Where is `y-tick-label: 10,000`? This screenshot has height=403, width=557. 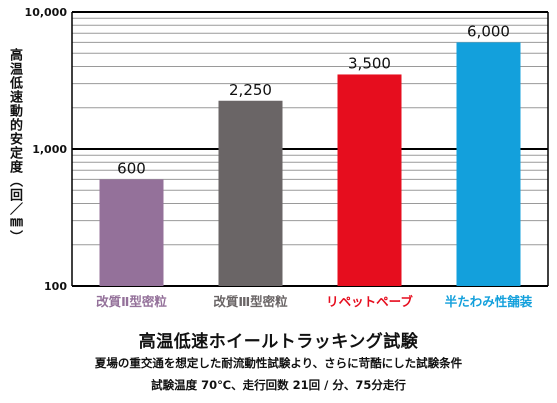
y-tick-label: 10,000 is located at coordinates (46, 12).